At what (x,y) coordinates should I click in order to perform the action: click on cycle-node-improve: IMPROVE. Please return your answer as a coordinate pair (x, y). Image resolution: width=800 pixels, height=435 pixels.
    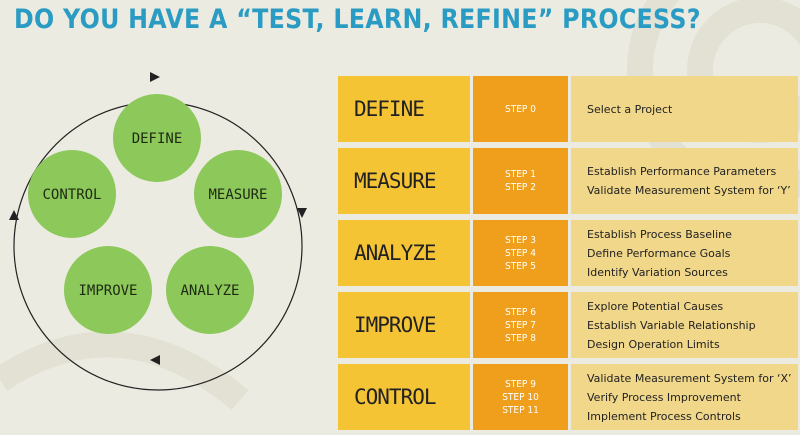
    Looking at the image, I should click on (108, 290).